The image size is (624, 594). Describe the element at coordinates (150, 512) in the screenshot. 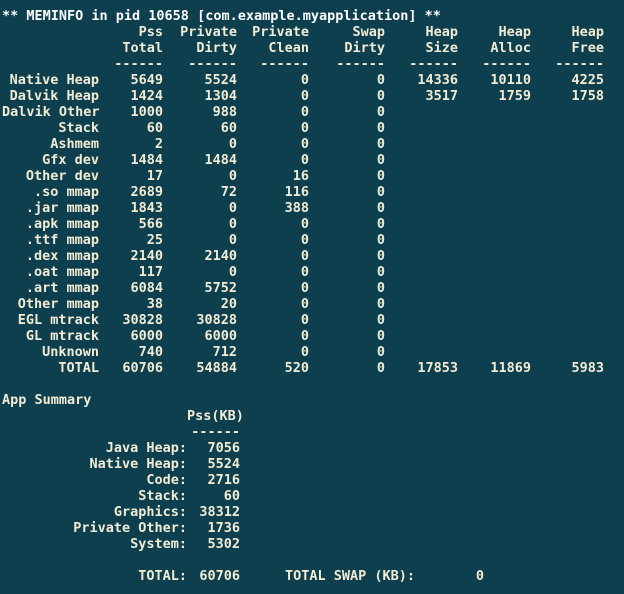

I see `summary-label: Graphics:` at that location.